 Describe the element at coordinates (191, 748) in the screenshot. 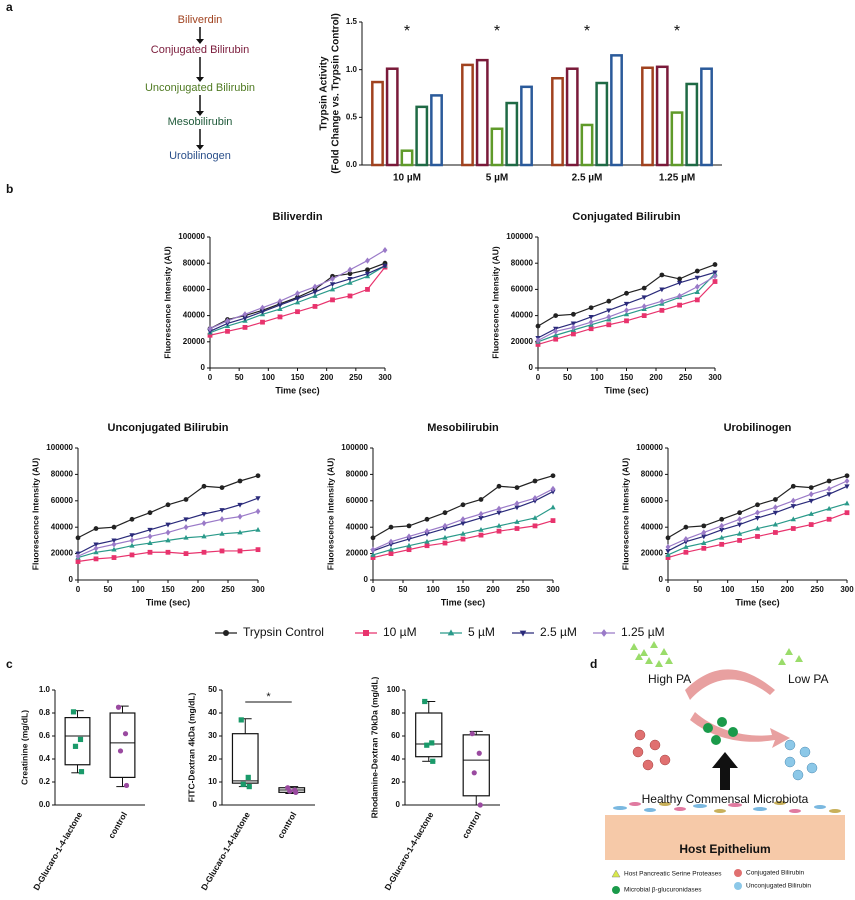

I see `y-axis-label: FITC-Dextran 4kDa (mg/dL)` at that location.